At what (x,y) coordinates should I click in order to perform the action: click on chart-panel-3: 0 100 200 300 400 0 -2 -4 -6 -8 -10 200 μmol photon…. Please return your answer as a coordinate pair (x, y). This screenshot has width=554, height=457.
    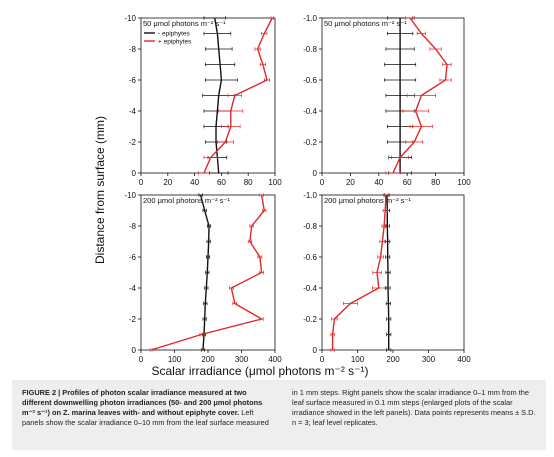
    Looking at the image, I should click on (203, 277).